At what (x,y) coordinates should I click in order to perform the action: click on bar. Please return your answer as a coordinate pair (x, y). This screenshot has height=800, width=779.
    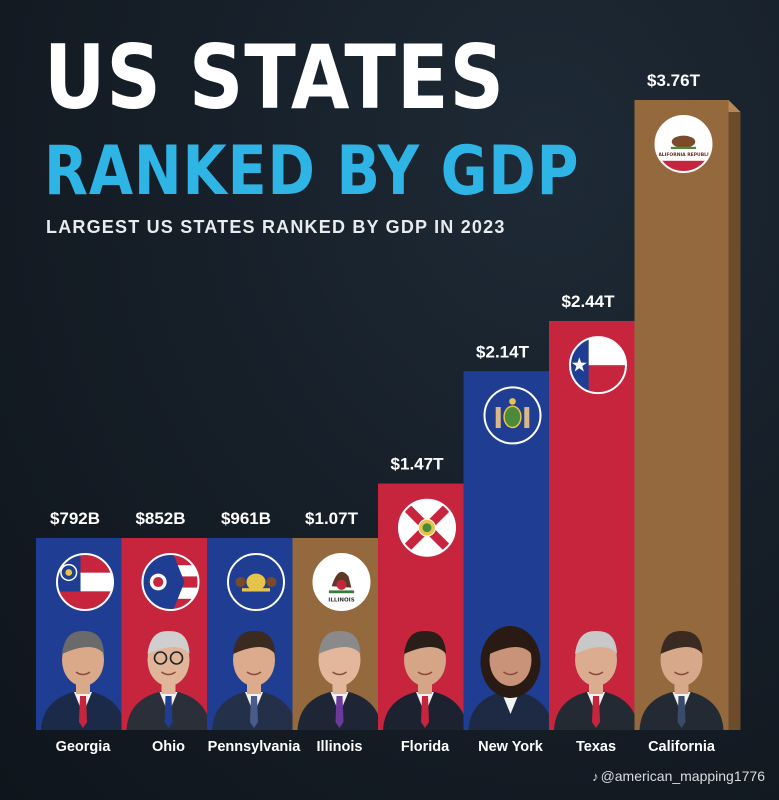
    Looking at the image, I should click on (681, 415).